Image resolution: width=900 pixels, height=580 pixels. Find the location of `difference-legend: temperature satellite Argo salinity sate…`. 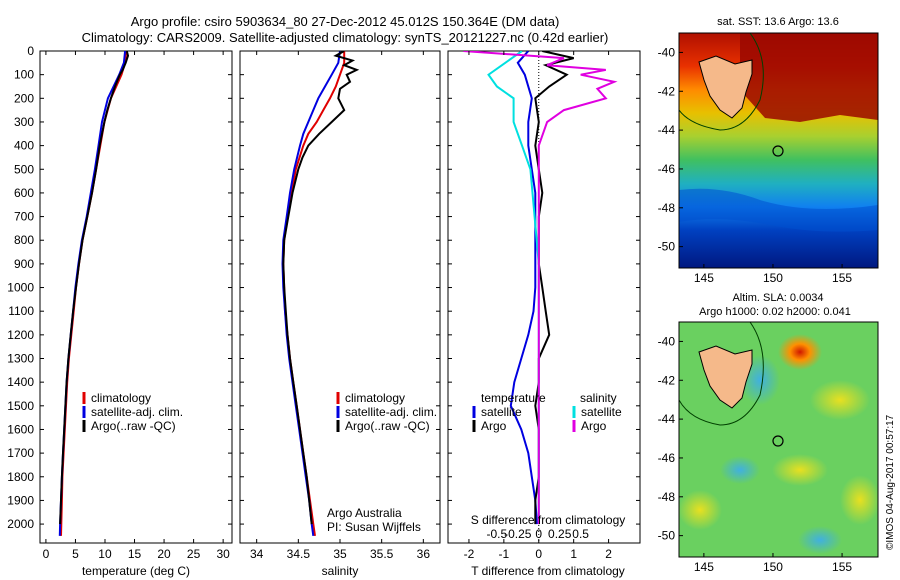

difference-legend: temperature satellite Argo salinity sate… is located at coordinates (547, 412).